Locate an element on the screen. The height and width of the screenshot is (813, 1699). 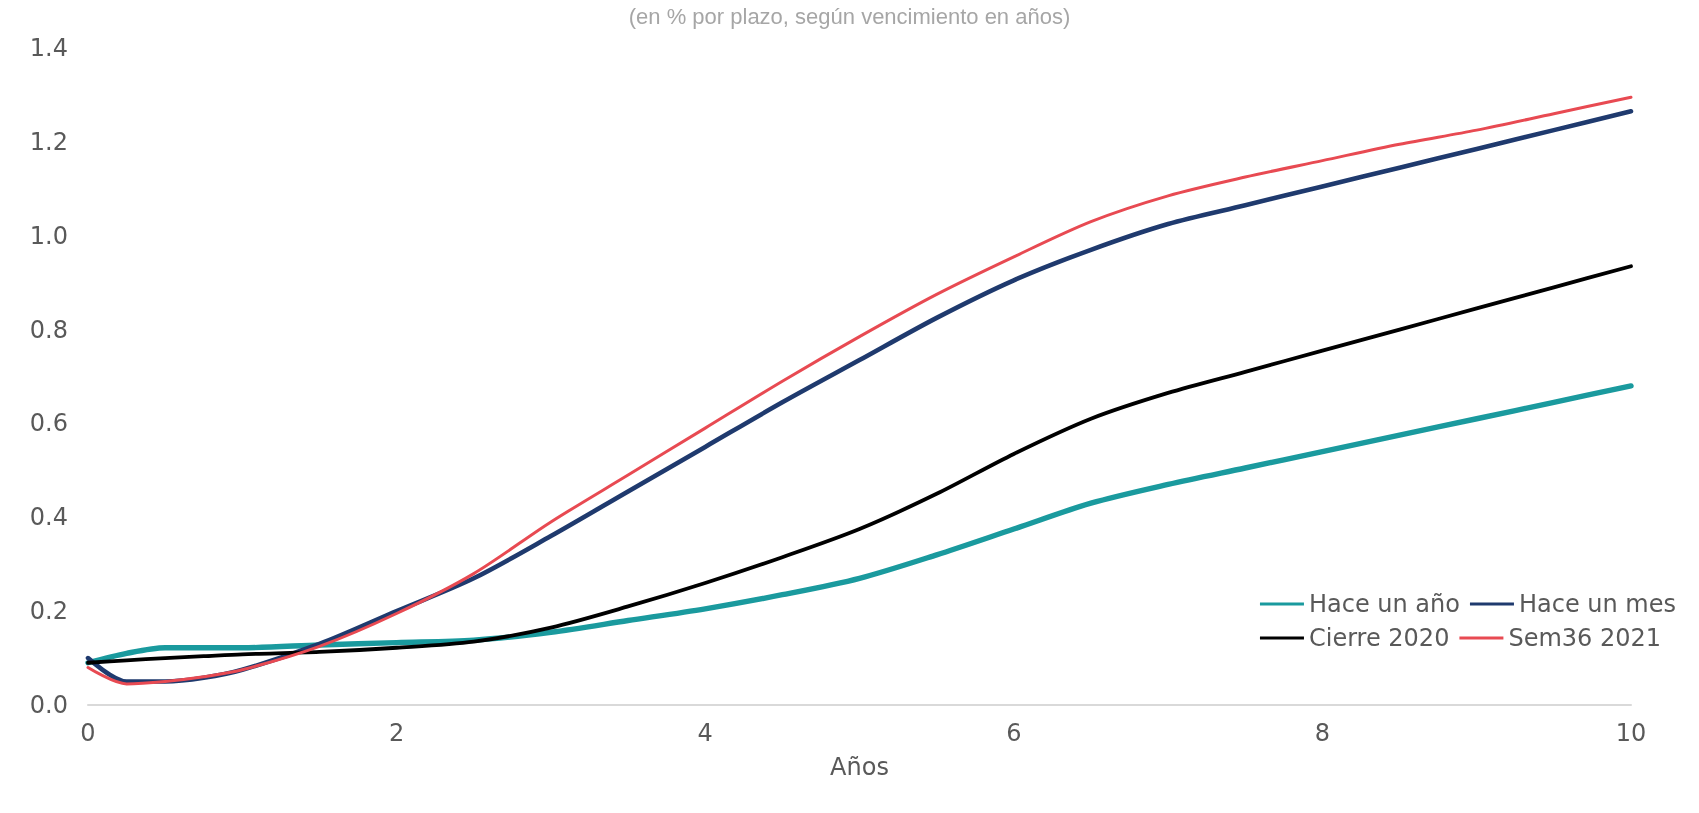
y-tick-label: 1.4 is located at coordinates (48, 48).